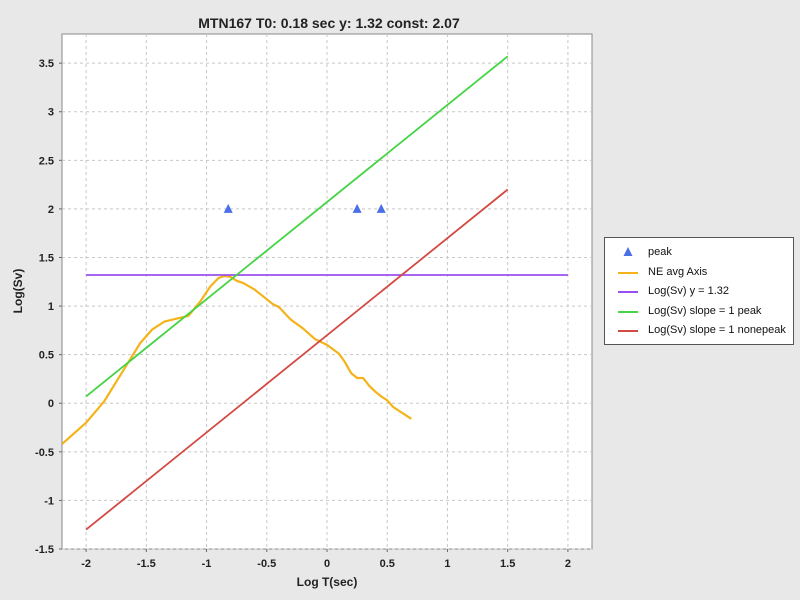 Image resolution: width=800 pixels, height=600 pixels. I want to click on legend-label: peak, so click(660, 252).